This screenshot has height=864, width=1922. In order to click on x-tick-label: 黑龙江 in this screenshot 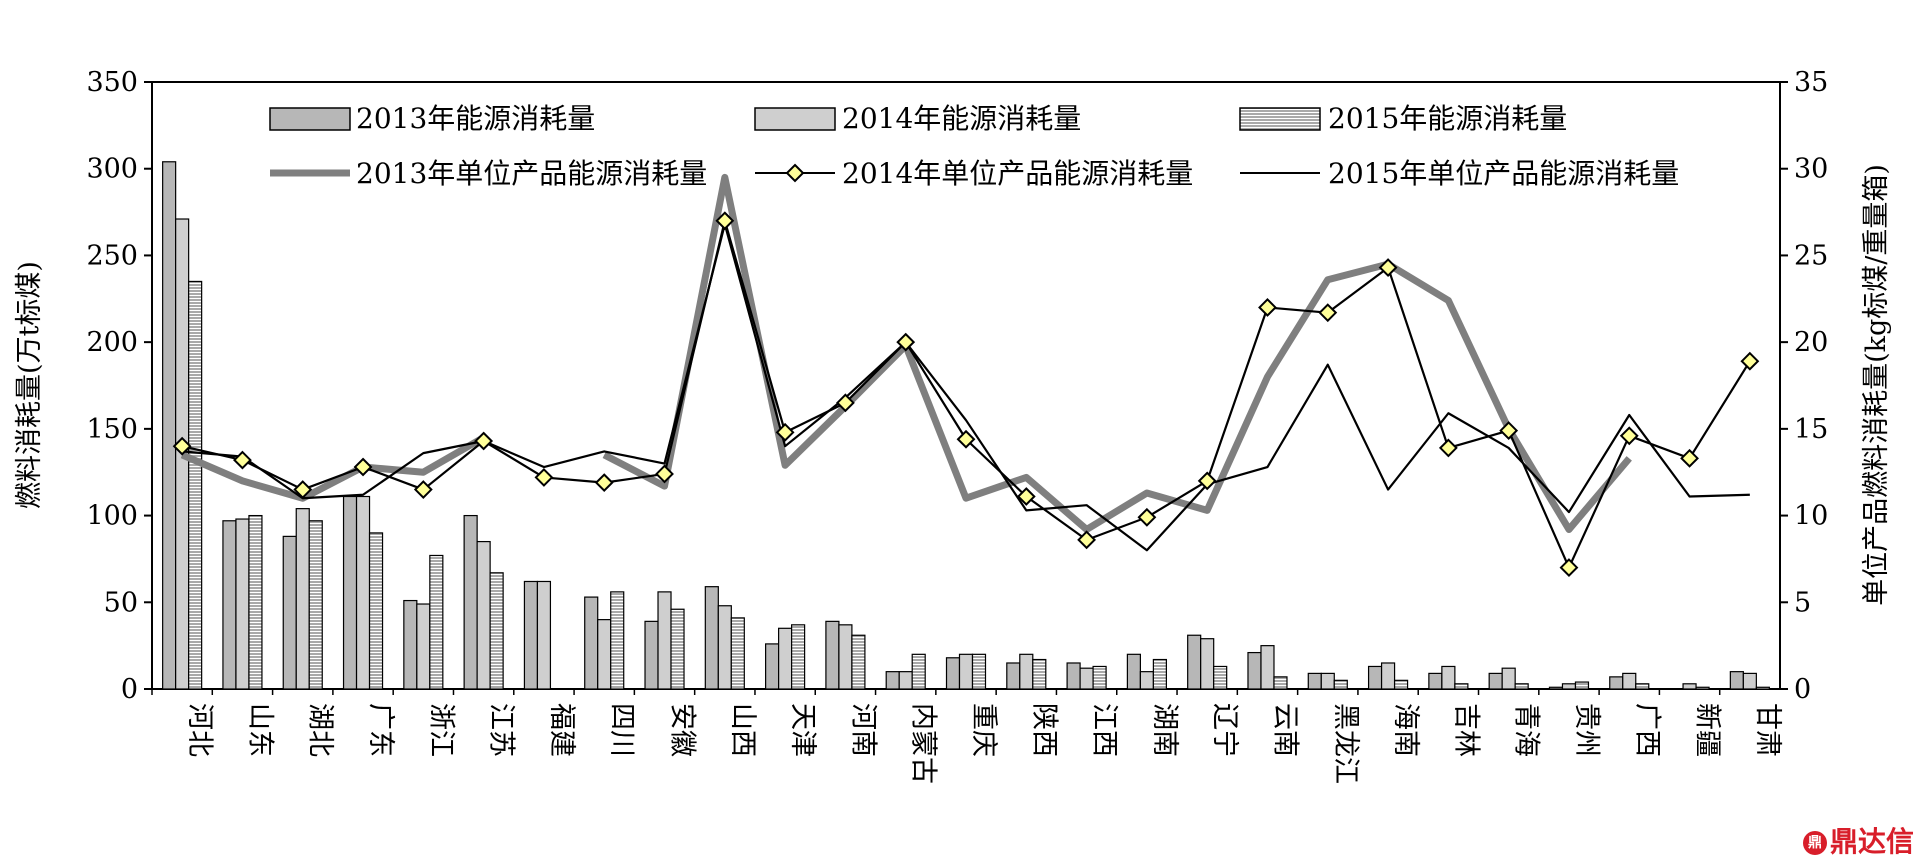, I will do `click(1345, 743)`.